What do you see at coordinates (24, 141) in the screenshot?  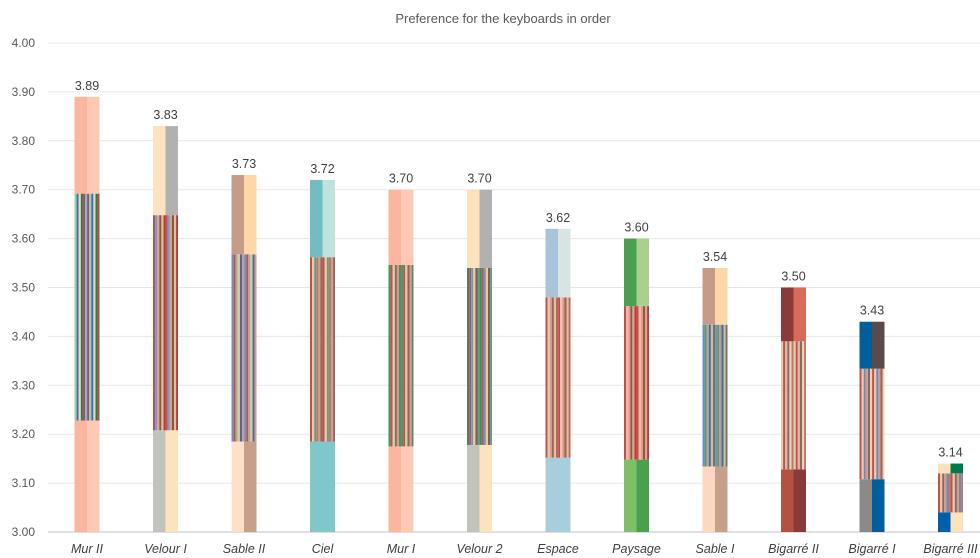 I see `y-tick-label: 3.80` at bounding box center [24, 141].